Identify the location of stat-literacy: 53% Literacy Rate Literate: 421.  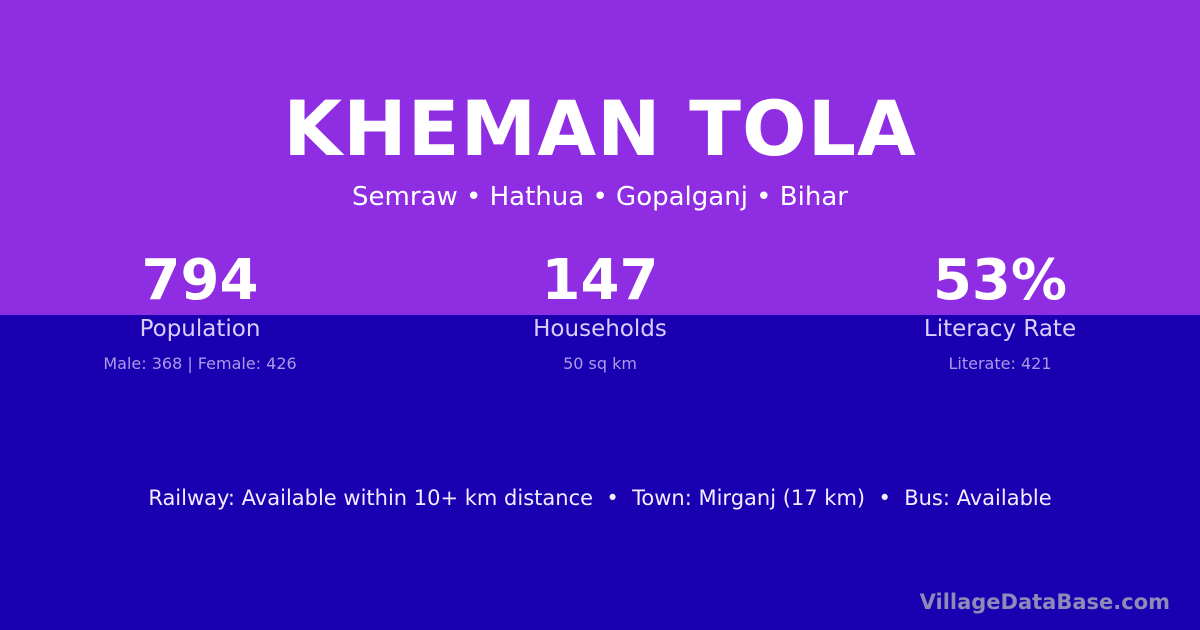
(1000, 310).